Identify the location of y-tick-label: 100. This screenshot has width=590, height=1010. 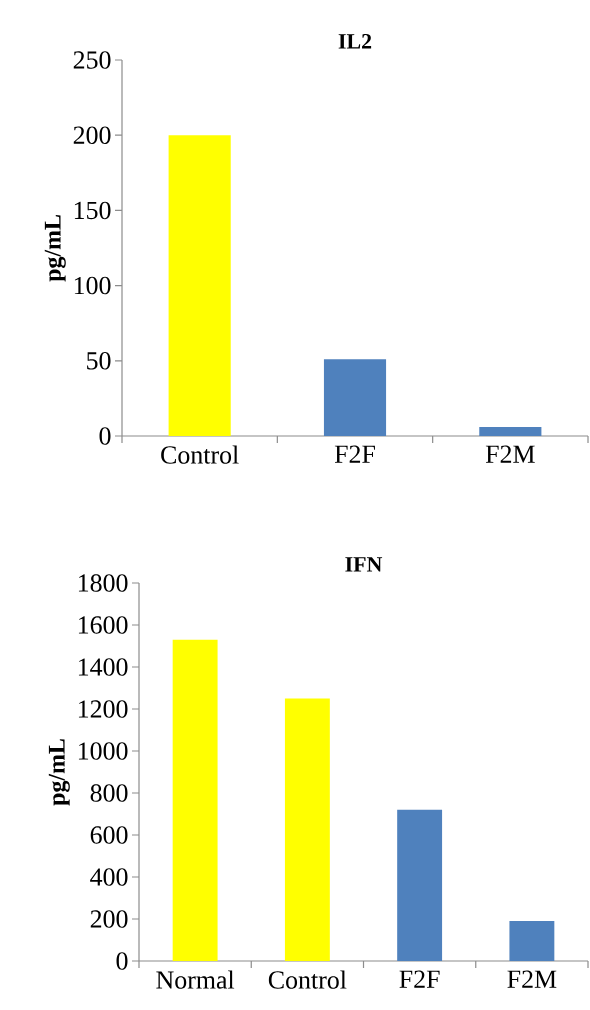
(92, 285).